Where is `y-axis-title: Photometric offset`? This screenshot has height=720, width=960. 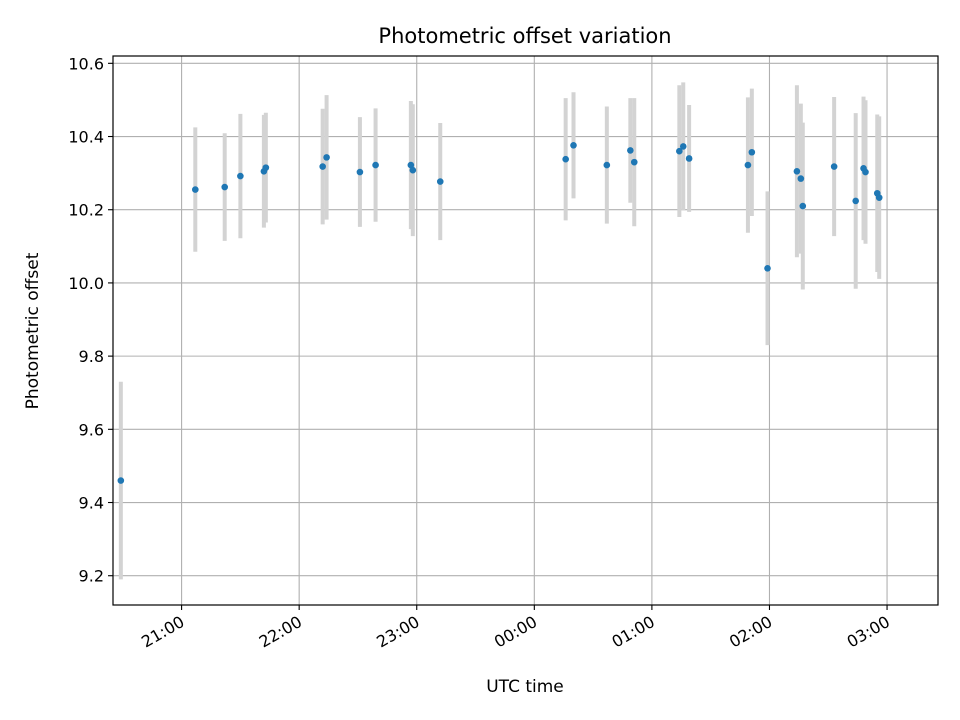 y-axis-title: Photometric offset is located at coordinates (33, 330).